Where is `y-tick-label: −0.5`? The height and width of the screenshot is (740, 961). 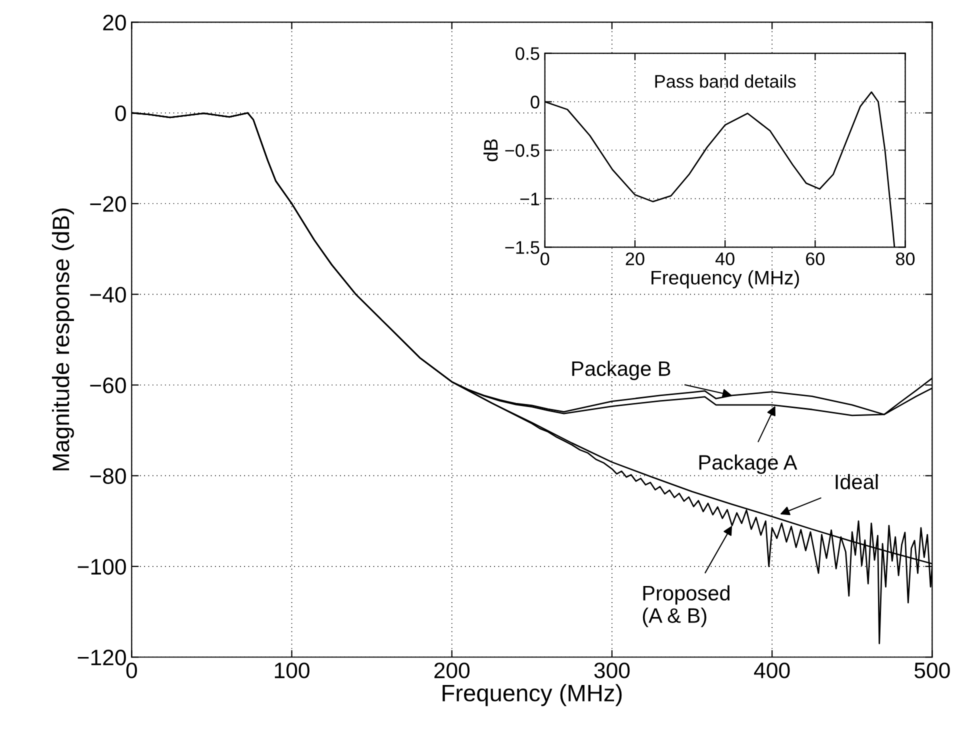 y-tick-label: −0.5 is located at coordinates (522, 150).